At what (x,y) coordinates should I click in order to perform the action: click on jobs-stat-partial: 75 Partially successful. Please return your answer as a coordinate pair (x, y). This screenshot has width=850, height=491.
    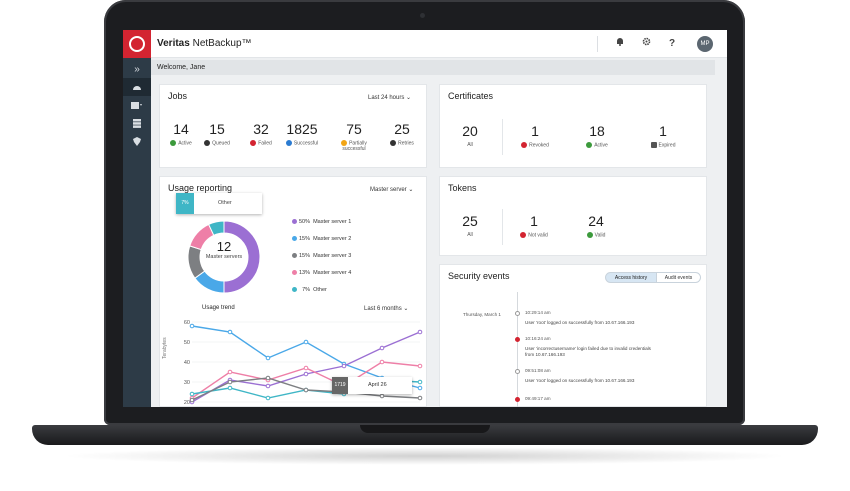
    Looking at the image, I should click on (354, 137).